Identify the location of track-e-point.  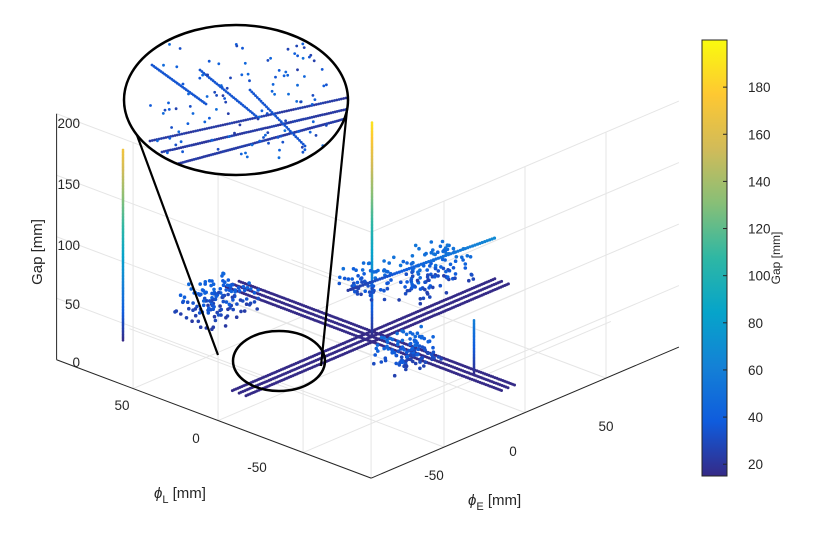
(502, 281).